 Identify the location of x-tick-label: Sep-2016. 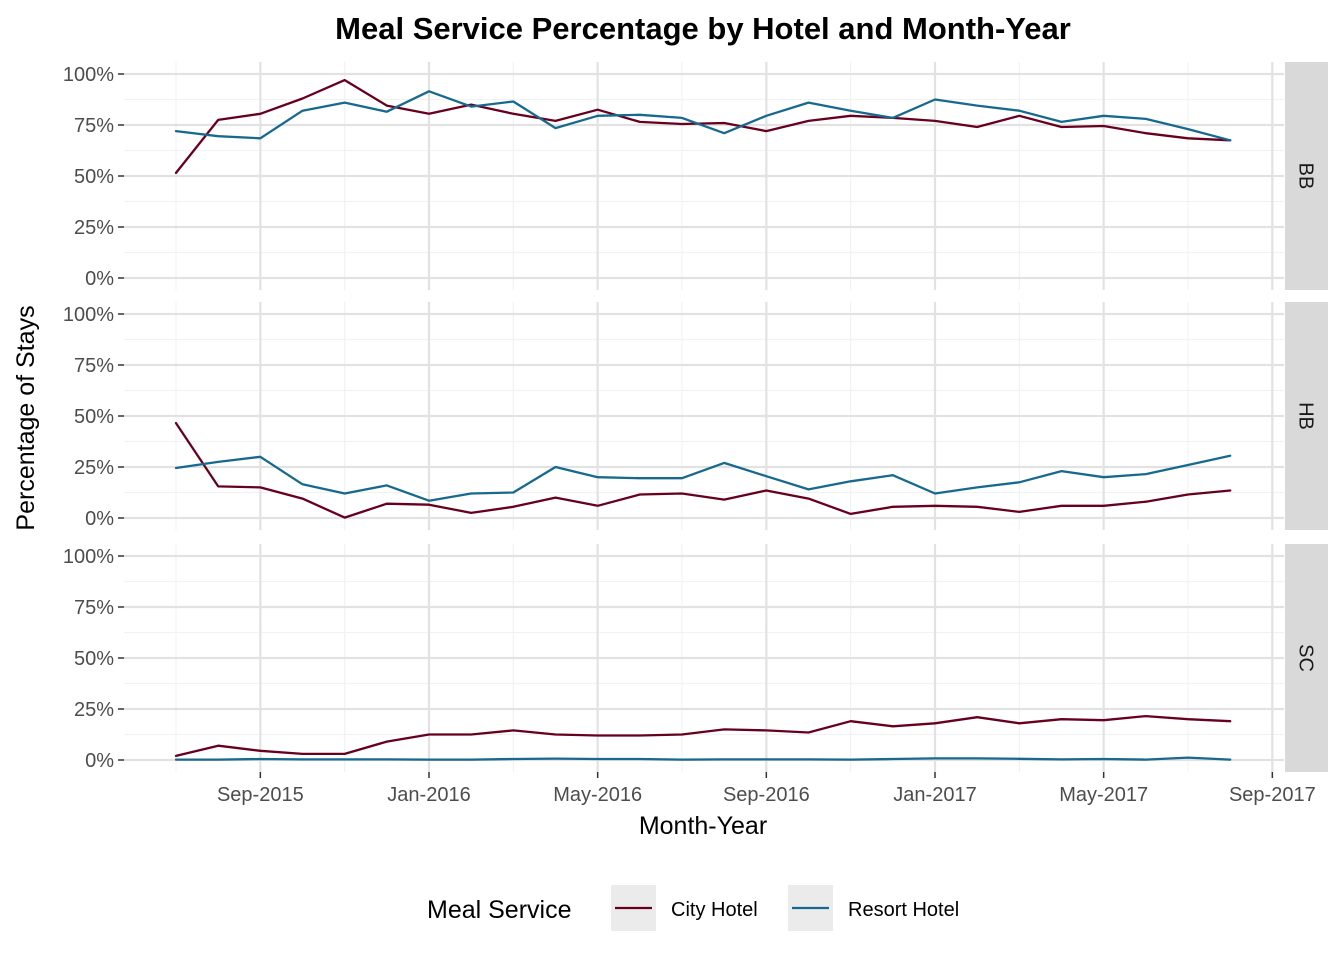
(766, 795).